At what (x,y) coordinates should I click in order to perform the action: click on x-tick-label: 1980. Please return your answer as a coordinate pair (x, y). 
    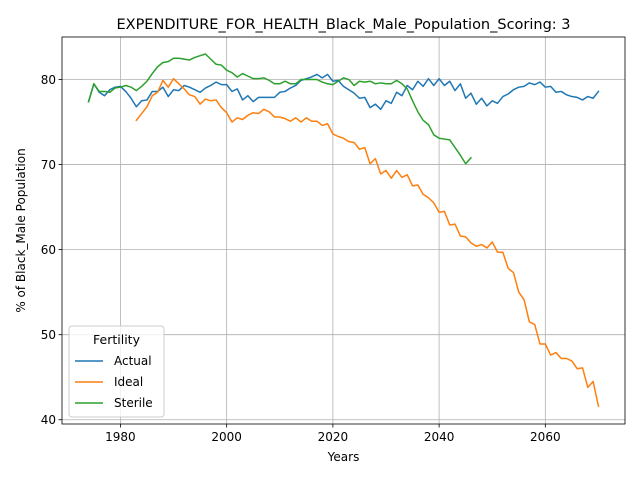
    Looking at the image, I should click on (120, 437).